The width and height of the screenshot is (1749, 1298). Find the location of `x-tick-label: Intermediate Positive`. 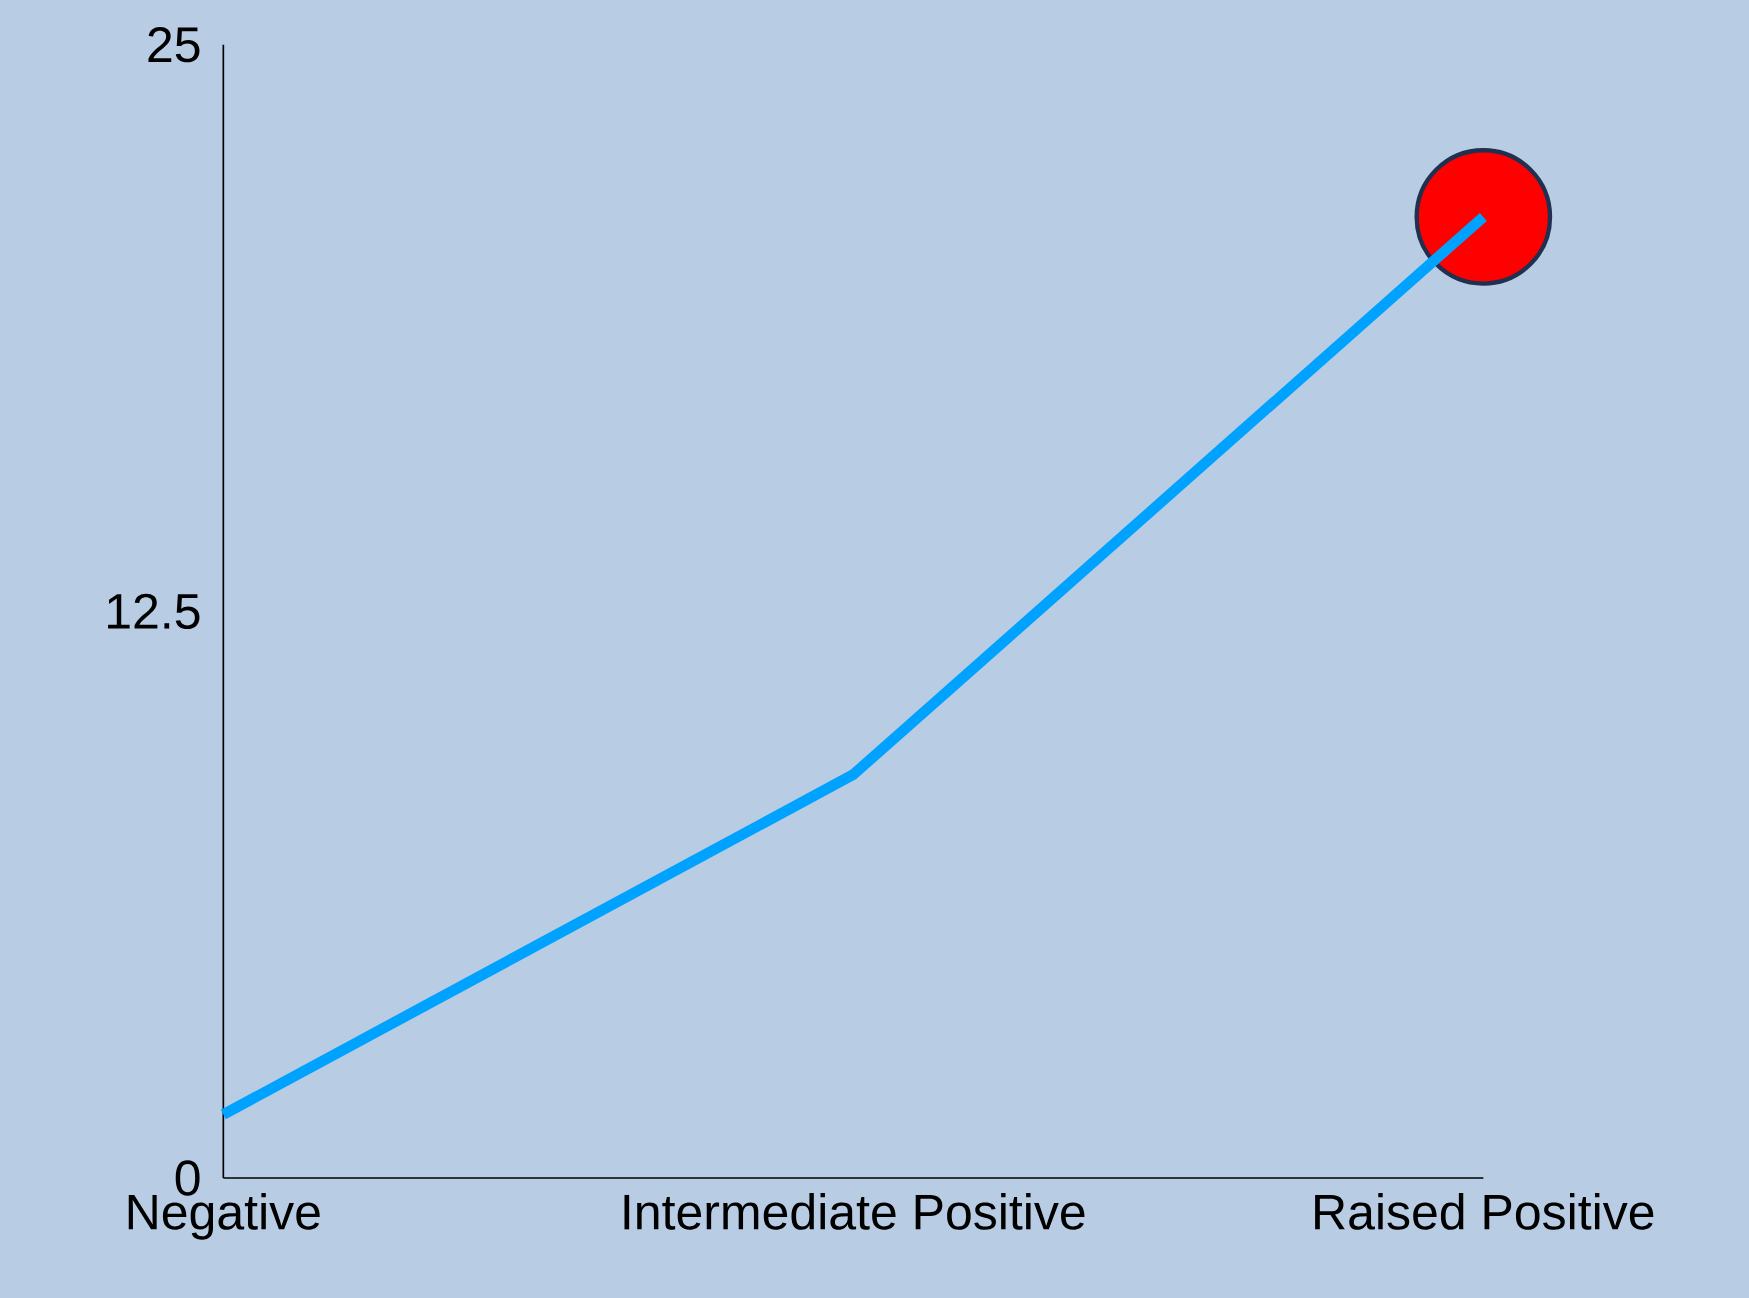

x-tick-label: Intermediate Positive is located at coordinates (854, 1211).